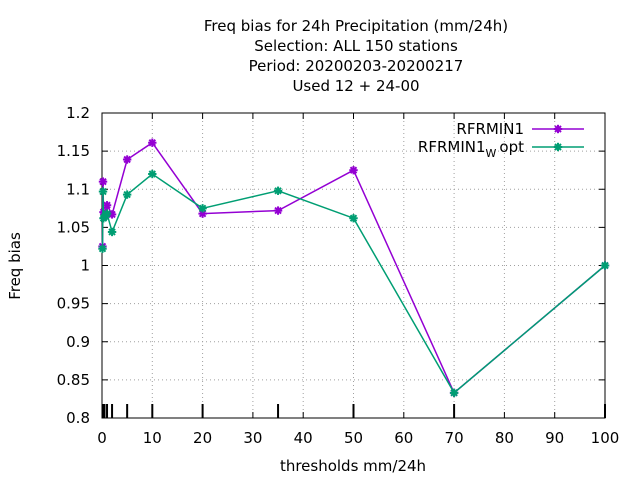  I want to click on legend: RFRMIN1 RFRMIN1W opt, so click(501, 140).